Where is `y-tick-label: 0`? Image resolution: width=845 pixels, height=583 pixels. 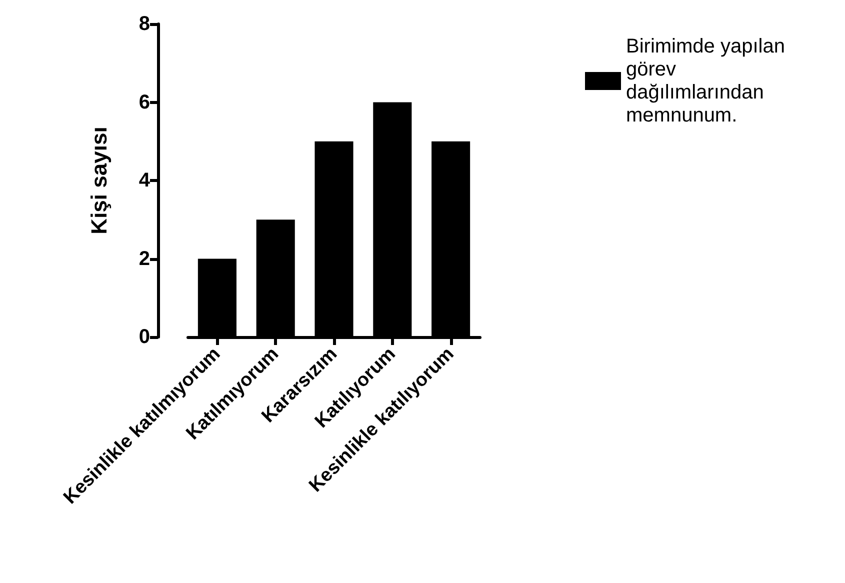
y-tick-label: 0 is located at coordinates (144, 337).